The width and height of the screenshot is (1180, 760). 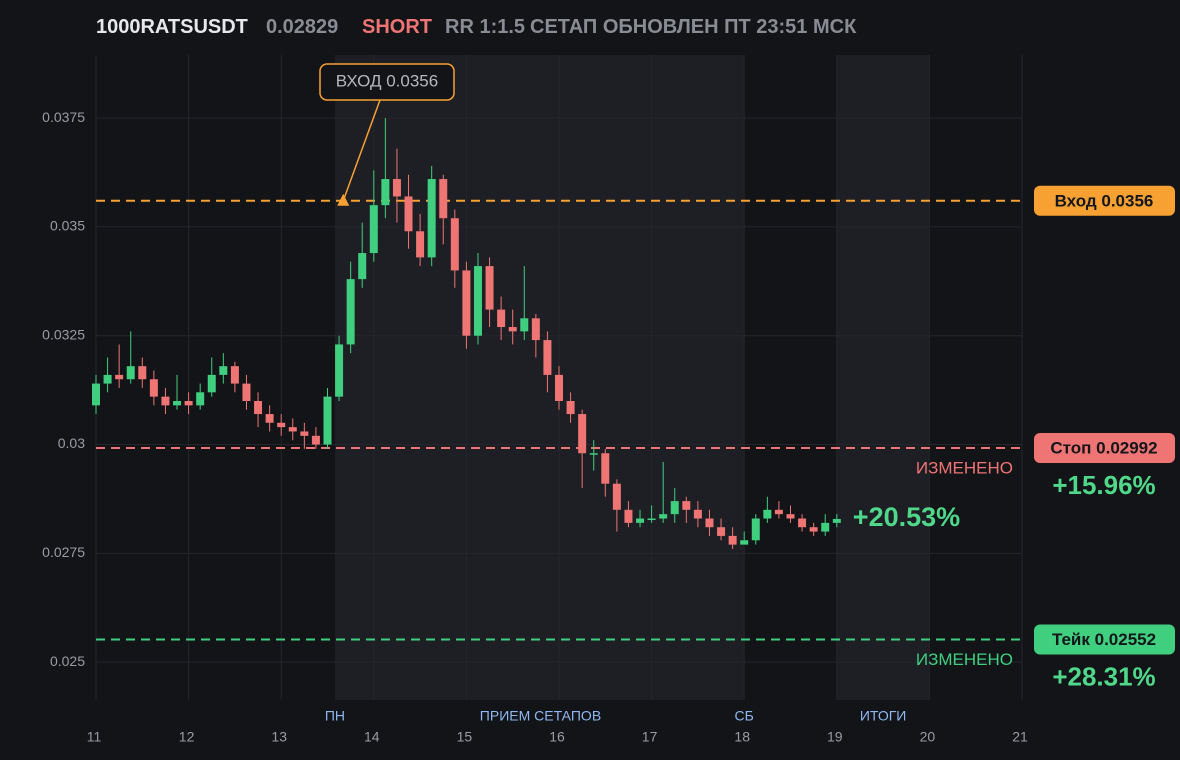 What do you see at coordinates (361, 150) in the screenshot?
I see `annotation-arrow` at bounding box center [361, 150].